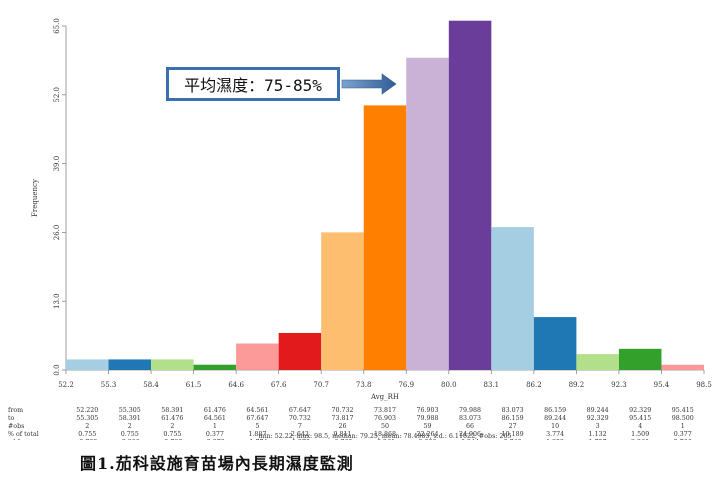 This screenshot has height=504, width=716. Describe the element at coordinates (470, 439) in the screenshot. I see `stats-cell: 0.244` at that location.